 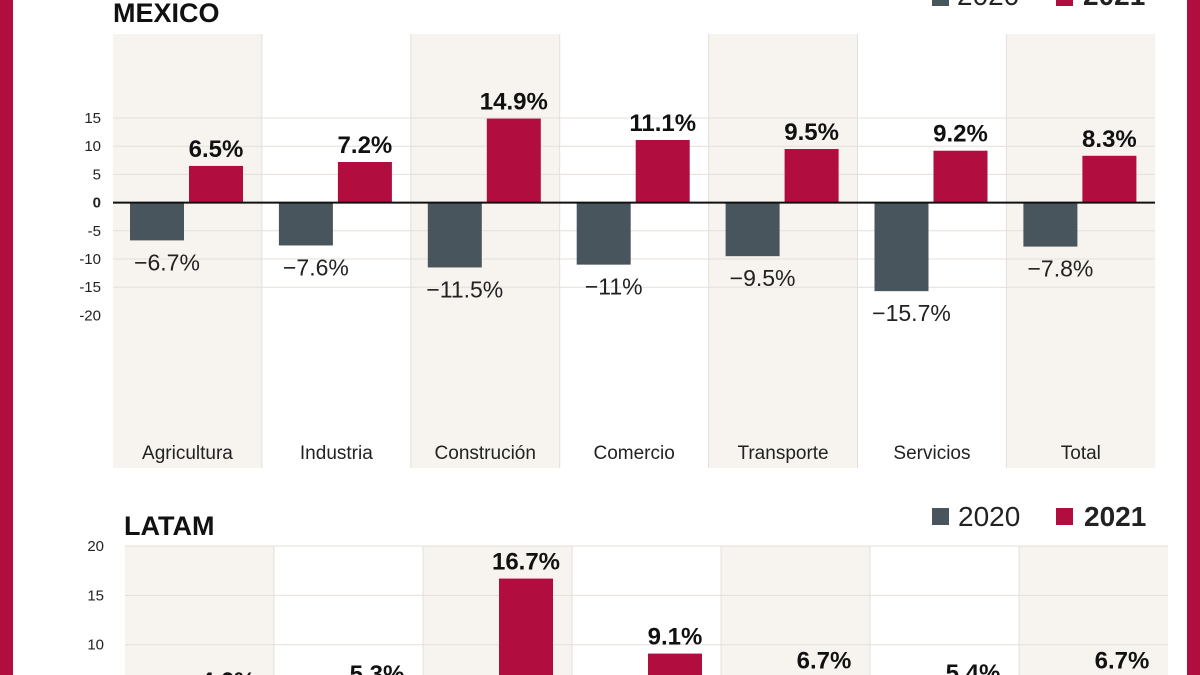 What do you see at coordinates (90, 315) in the screenshot?
I see `mexico-y-tick-label: -20` at bounding box center [90, 315].